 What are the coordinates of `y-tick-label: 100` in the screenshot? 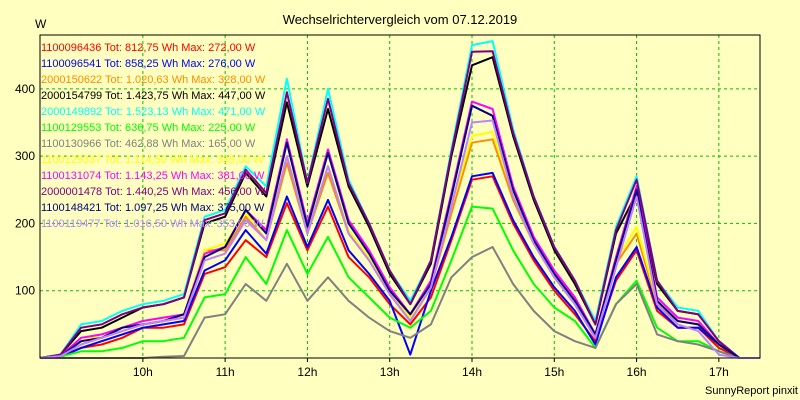 It's located at (25, 291).